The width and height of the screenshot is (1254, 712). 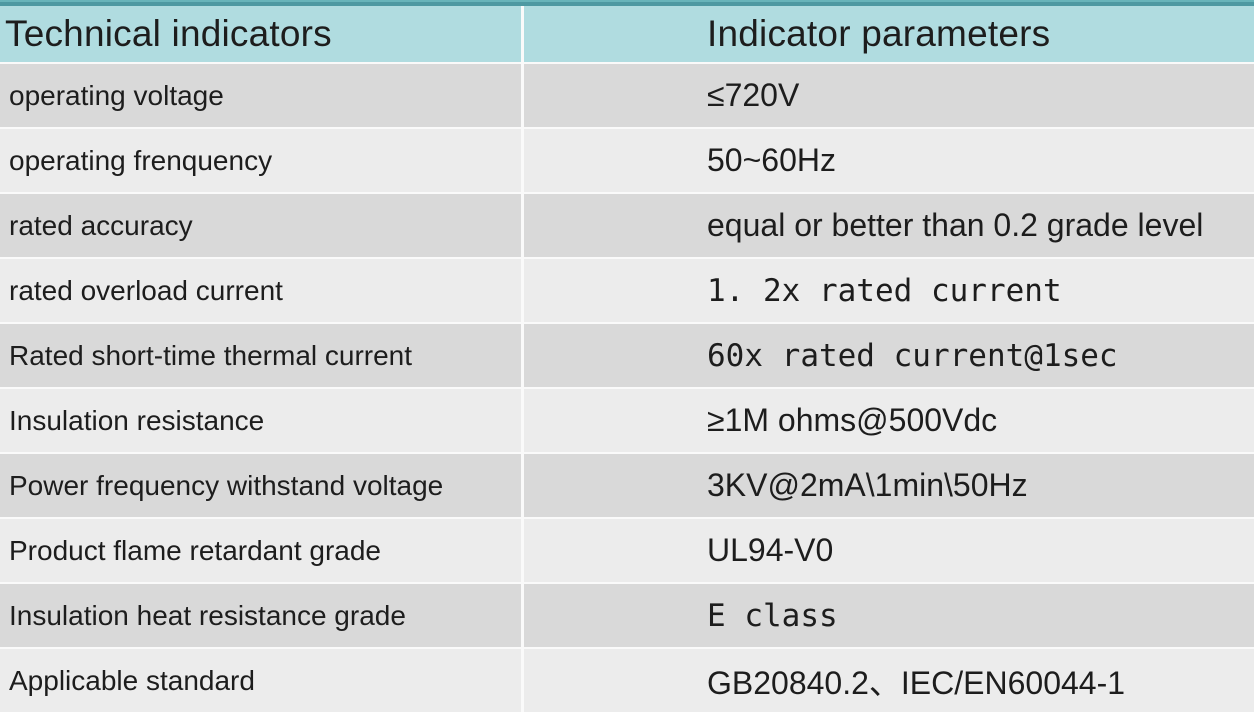 What do you see at coordinates (260, 225) in the screenshot?
I see `row-label-rated-accuracy: rated accuracy` at bounding box center [260, 225].